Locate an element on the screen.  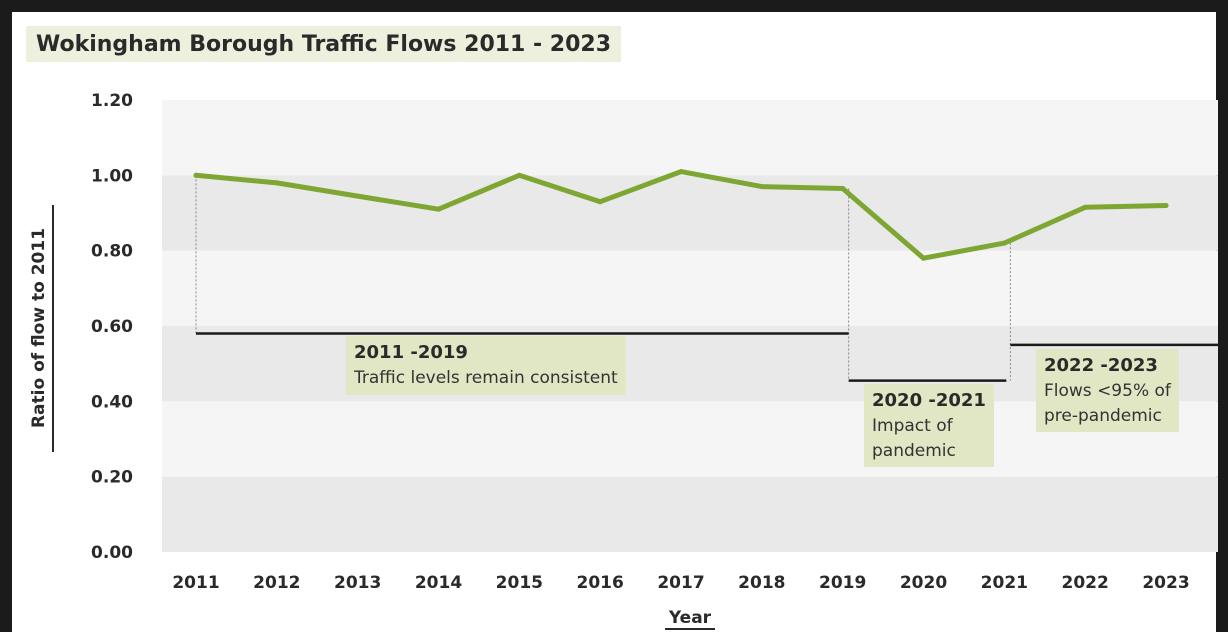
annotation-text: Traffic levels remain consistent is located at coordinates (486, 378).